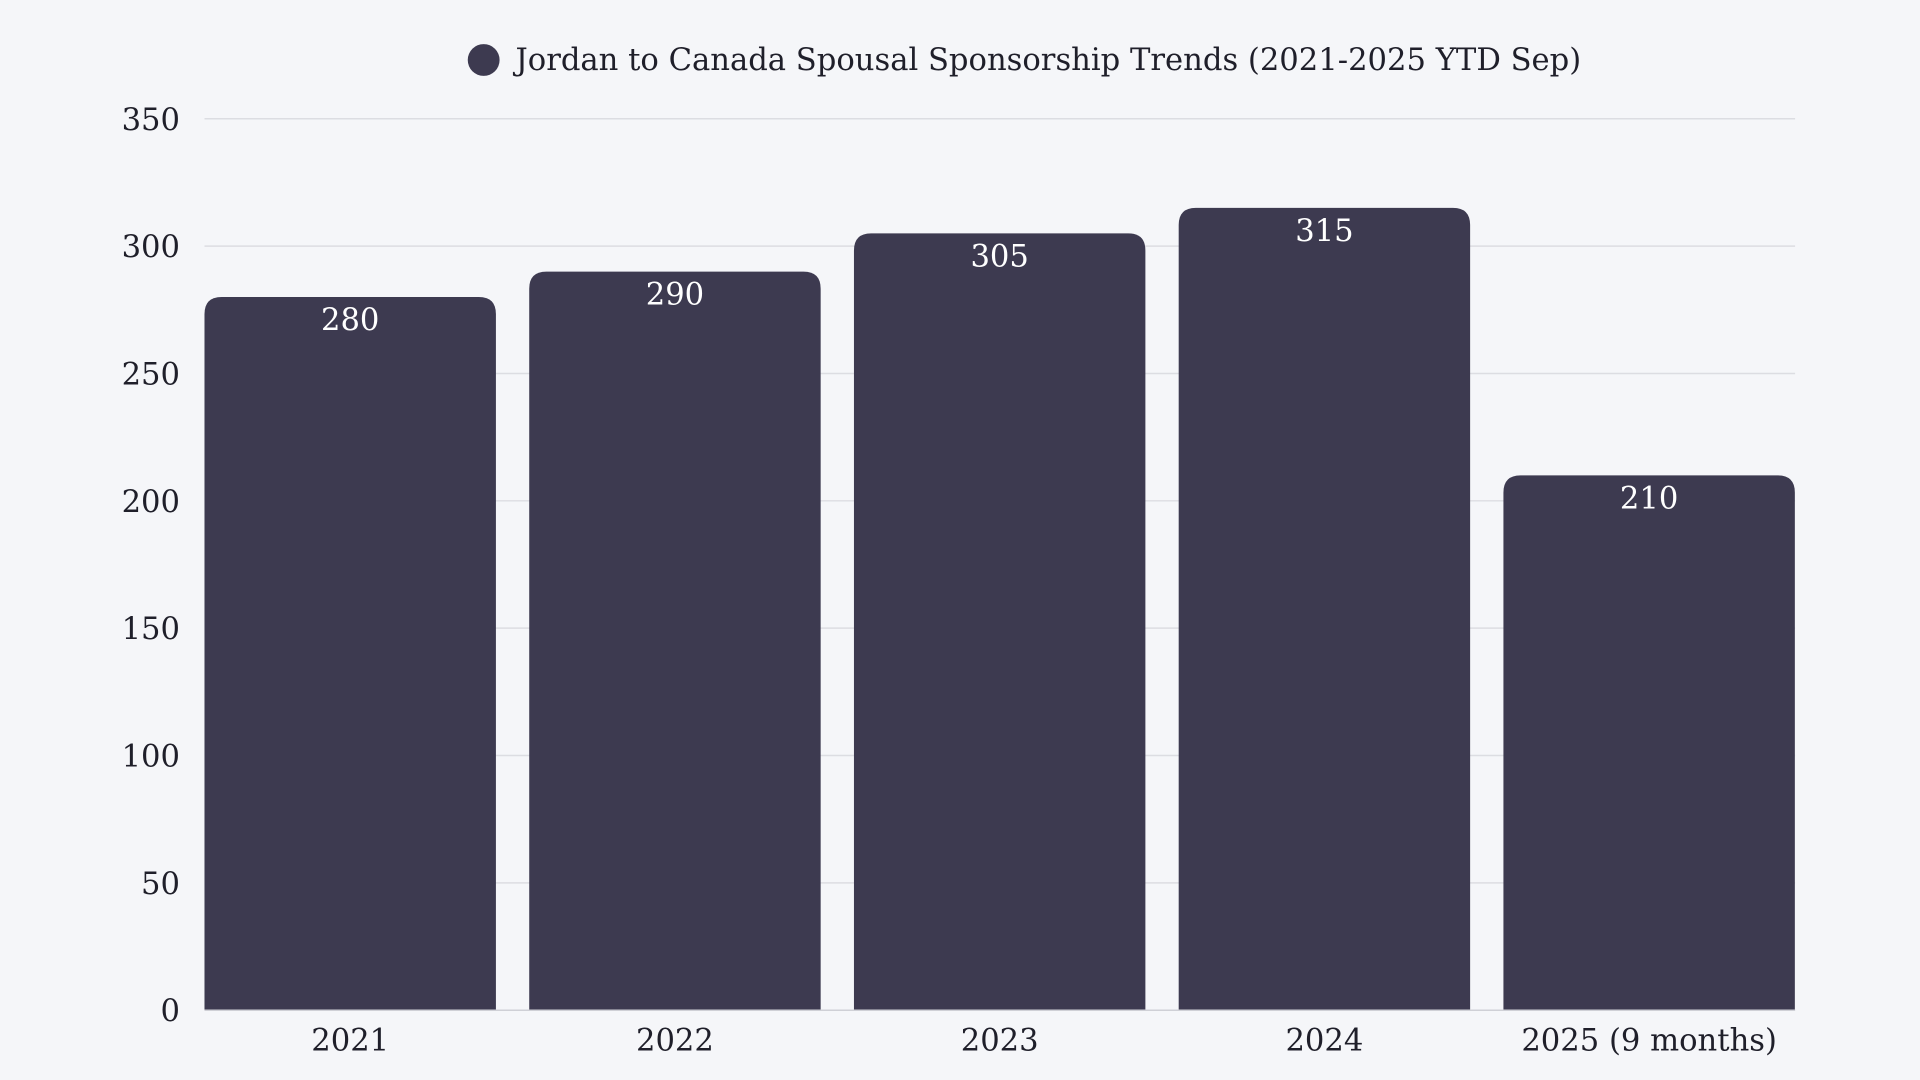 The width and height of the screenshot is (1920, 1080). What do you see at coordinates (1324, 1041) in the screenshot?
I see `x-tick-label: 2024` at bounding box center [1324, 1041].